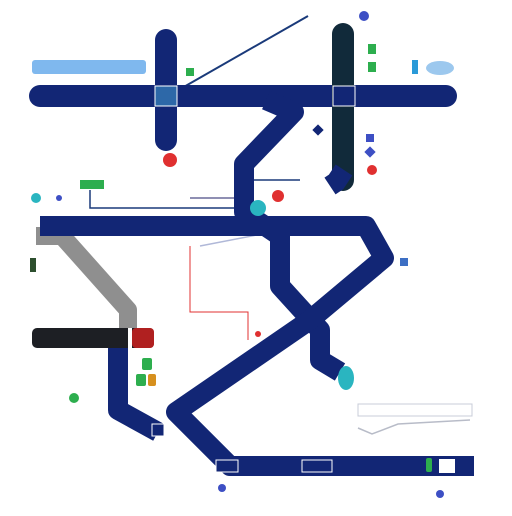 This screenshot has width=512, height=516. I want to click on navy-line-lower, so click(135, 390).